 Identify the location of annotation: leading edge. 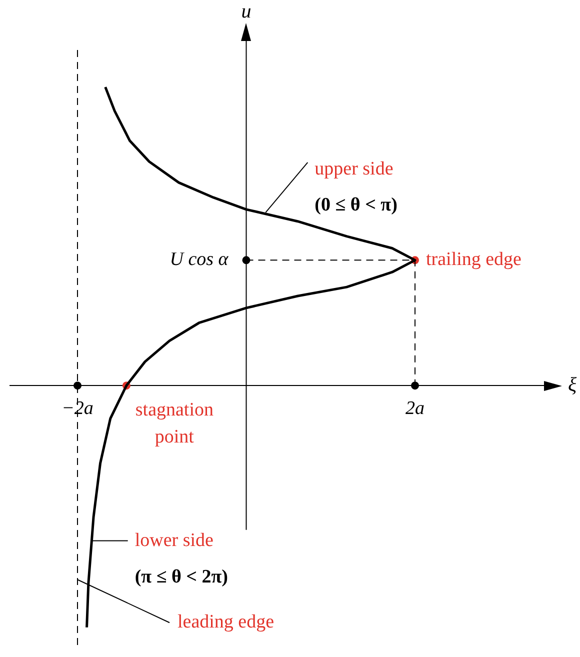
(226, 622).